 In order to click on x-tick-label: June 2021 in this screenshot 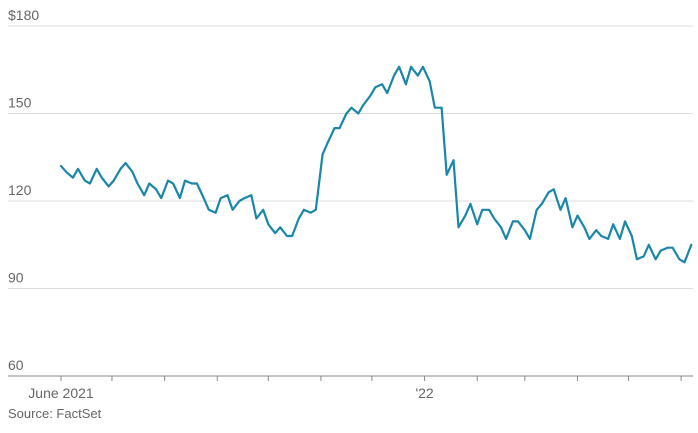, I will do `click(61, 393)`.